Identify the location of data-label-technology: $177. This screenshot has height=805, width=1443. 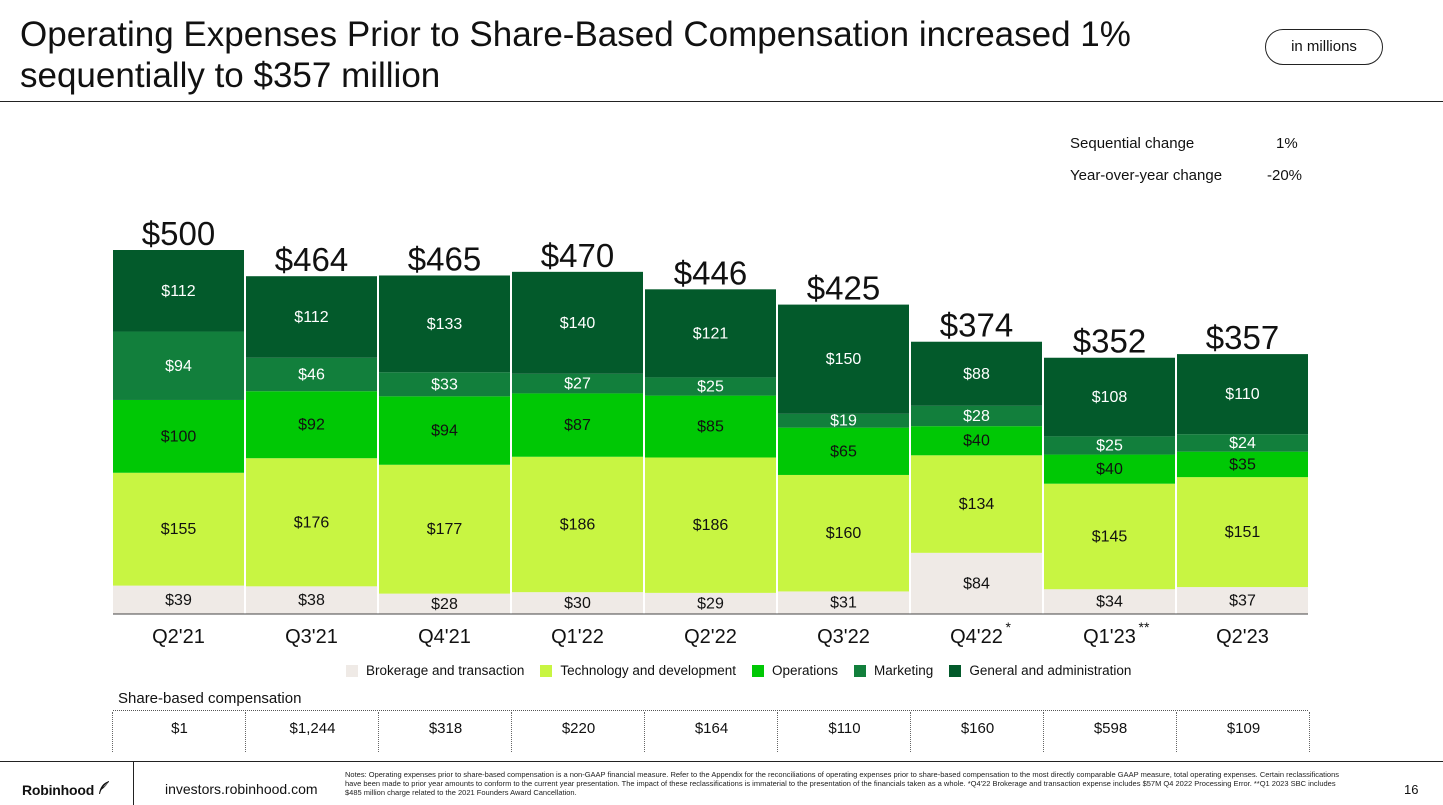
(445, 529).